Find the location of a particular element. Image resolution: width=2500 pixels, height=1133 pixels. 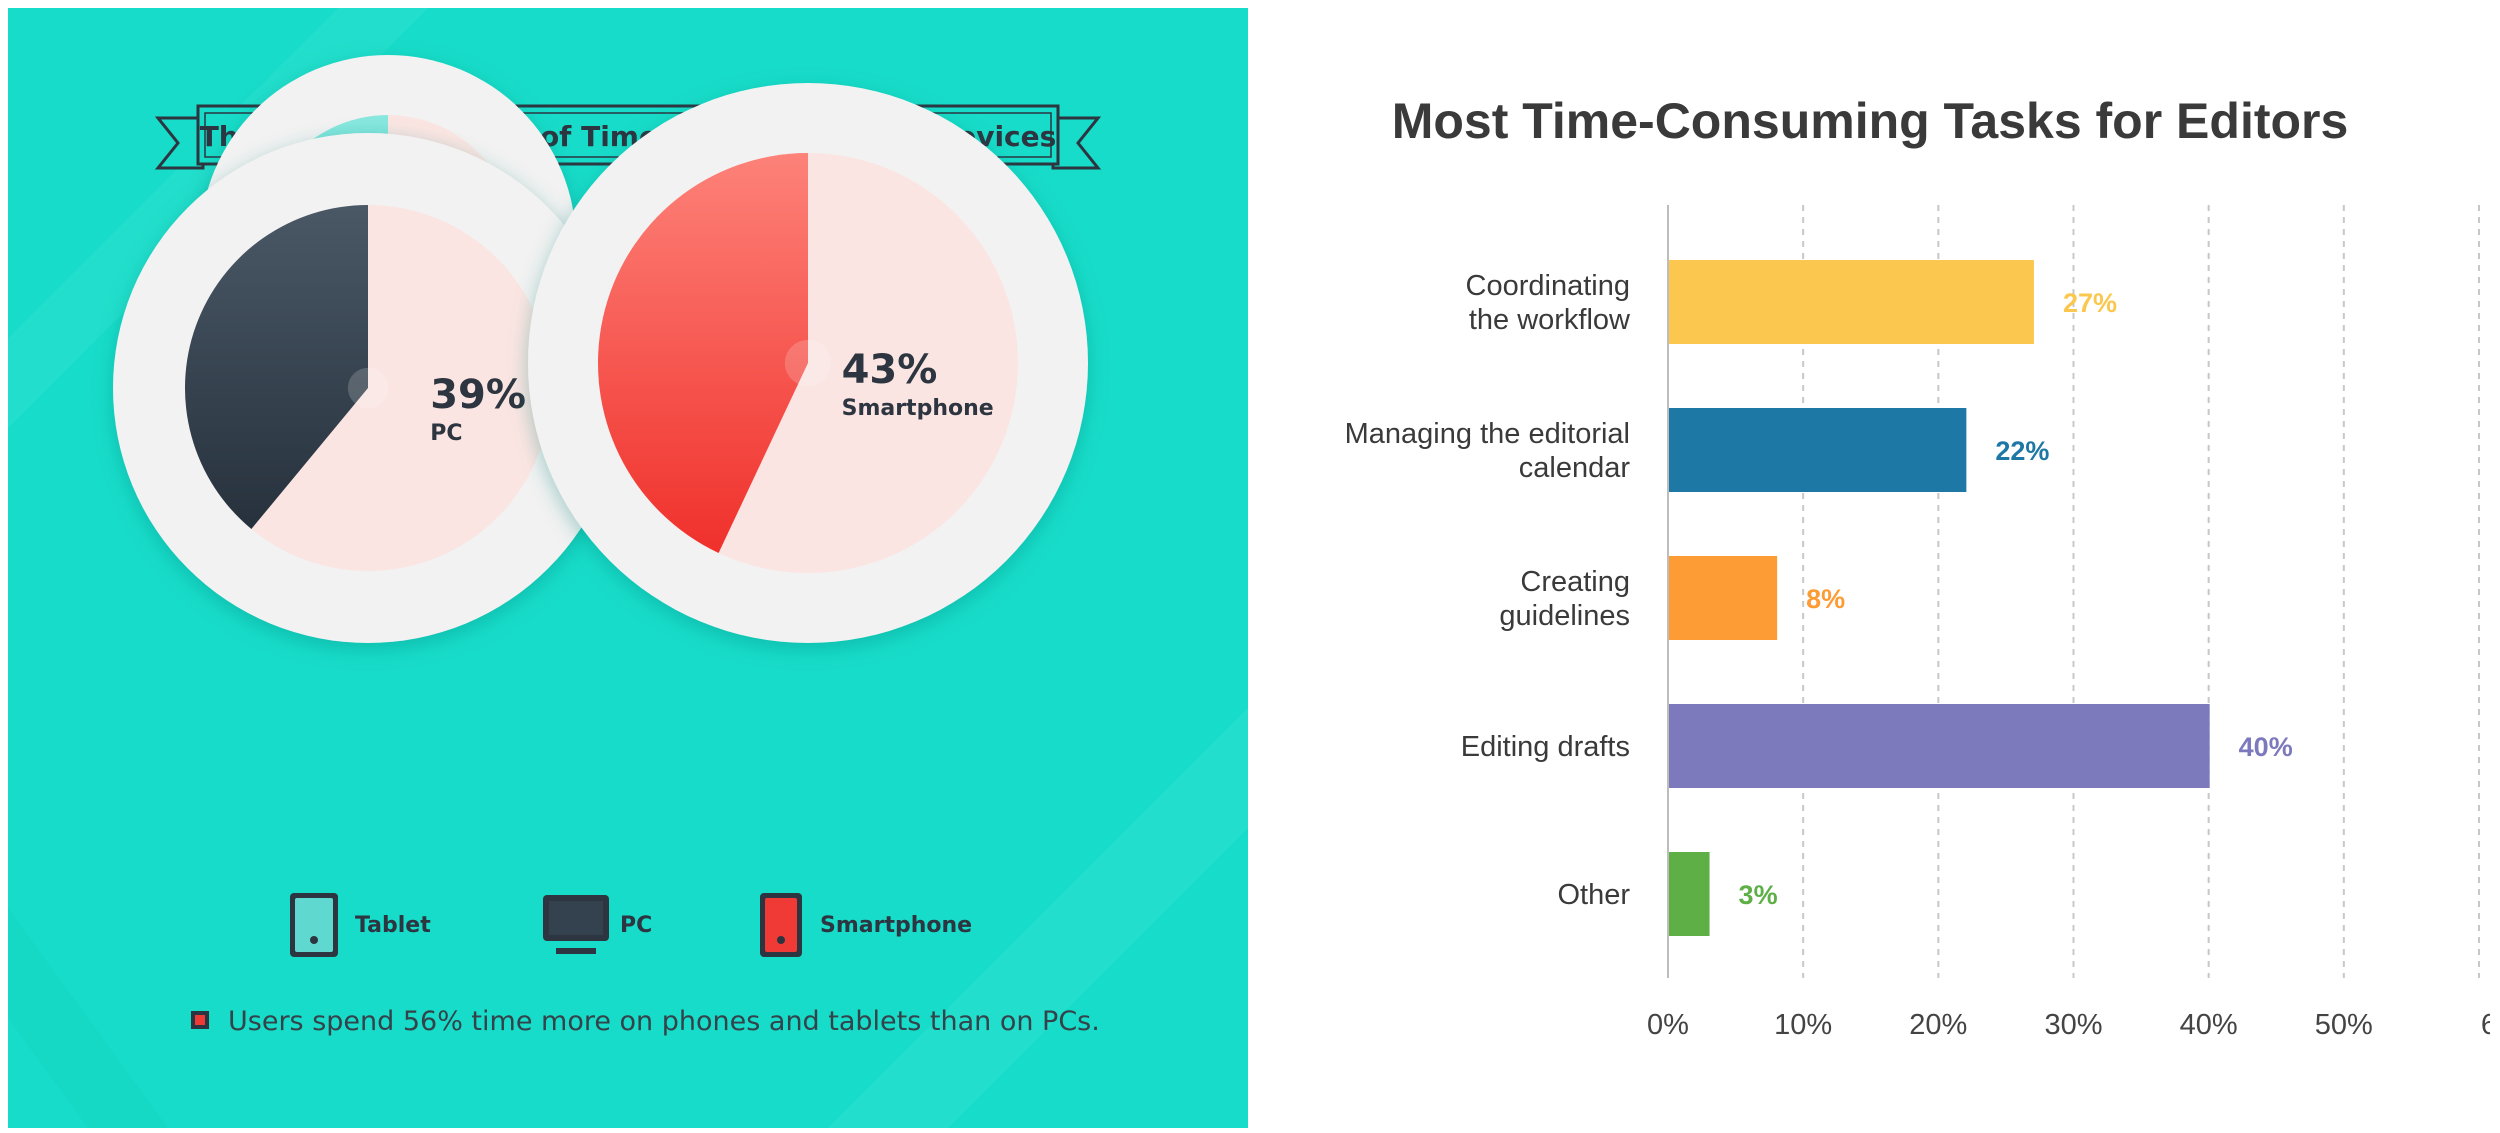

legend-label-tablet: Tablet is located at coordinates (393, 925).